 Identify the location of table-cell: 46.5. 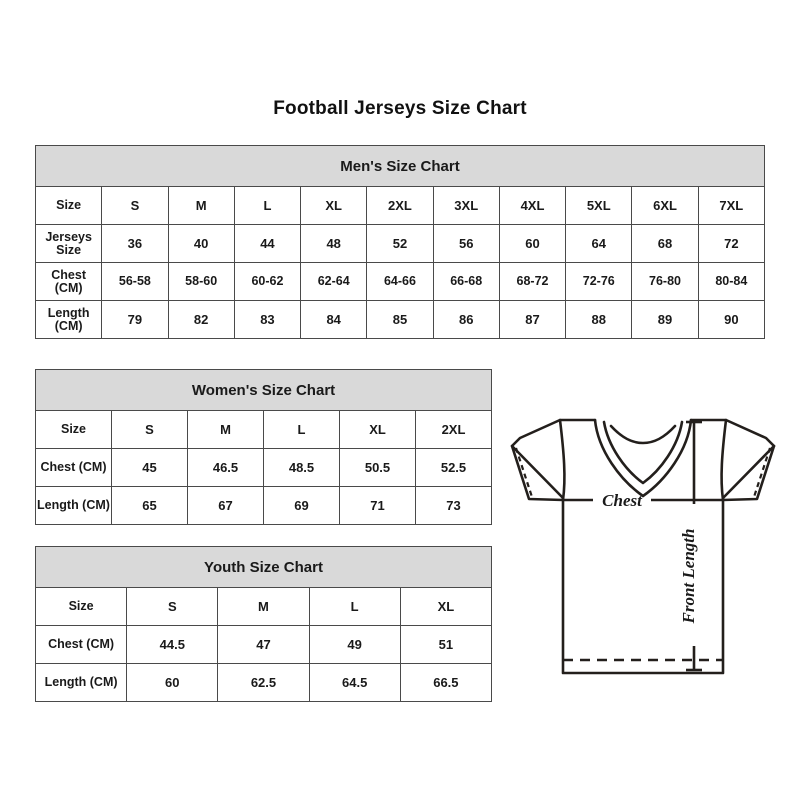
(225, 467).